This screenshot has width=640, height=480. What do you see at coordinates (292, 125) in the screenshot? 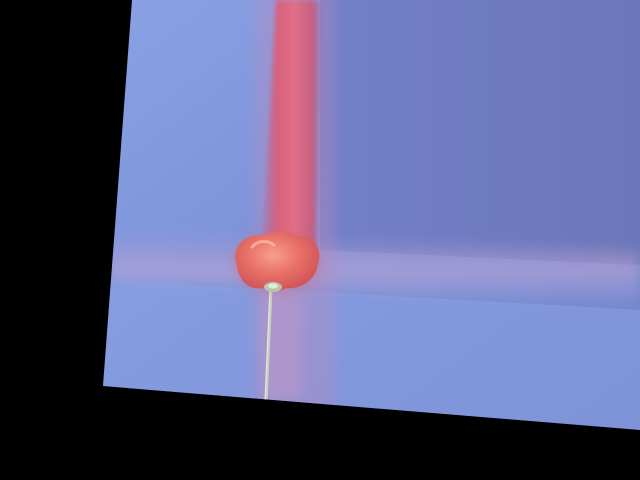
I see `red-stripe` at bounding box center [292, 125].